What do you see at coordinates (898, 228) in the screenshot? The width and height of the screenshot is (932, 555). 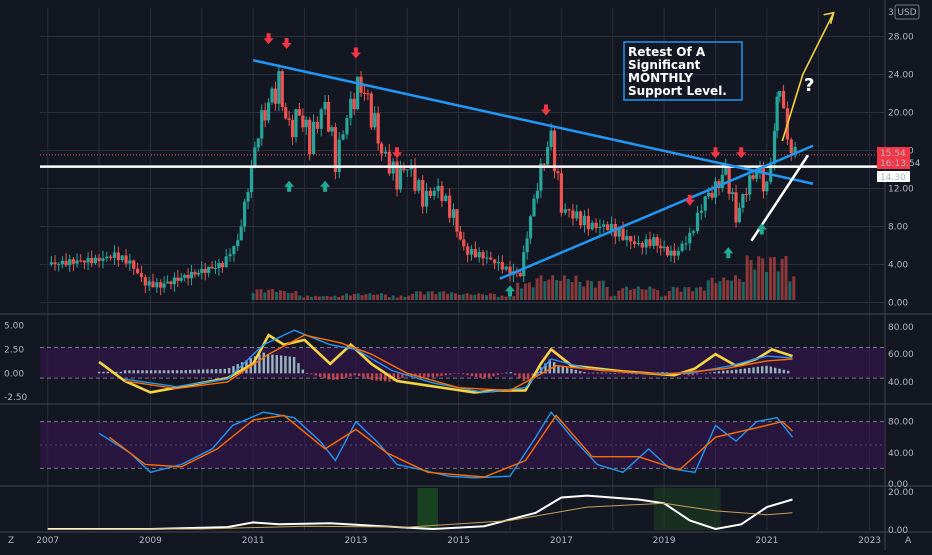 I see `price-tick-label: 8.00` at bounding box center [898, 228].